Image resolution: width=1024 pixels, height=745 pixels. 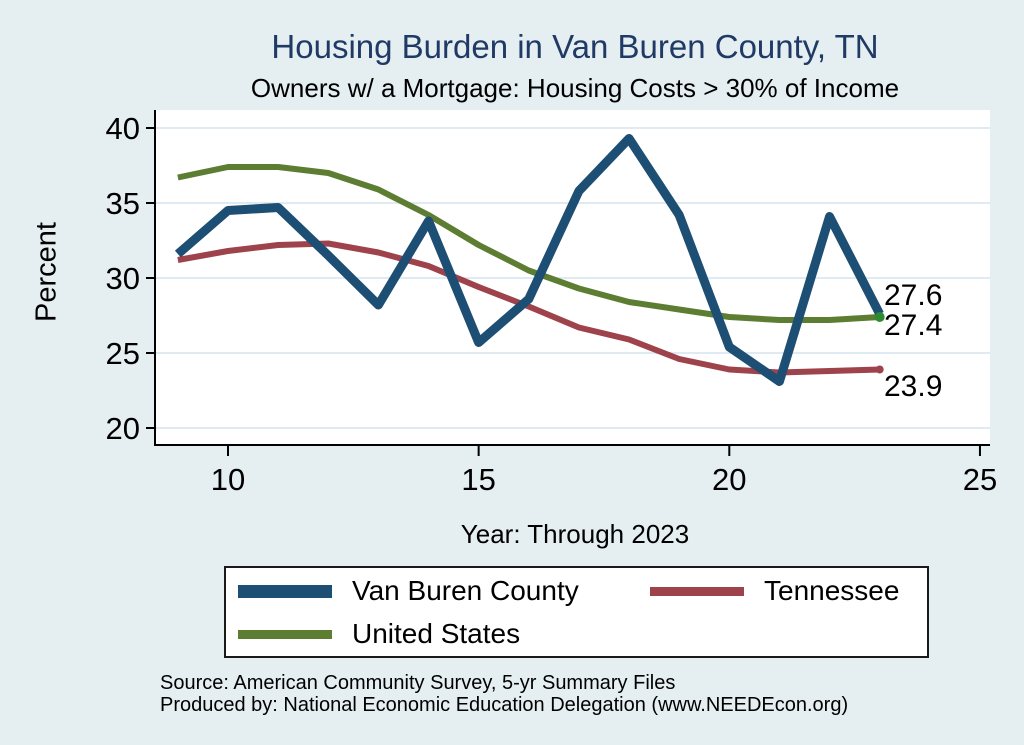 What do you see at coordinates (436, 633) in the screenshot?
I see `legend-label-united-states: United States` at bounding box center [436, 633].